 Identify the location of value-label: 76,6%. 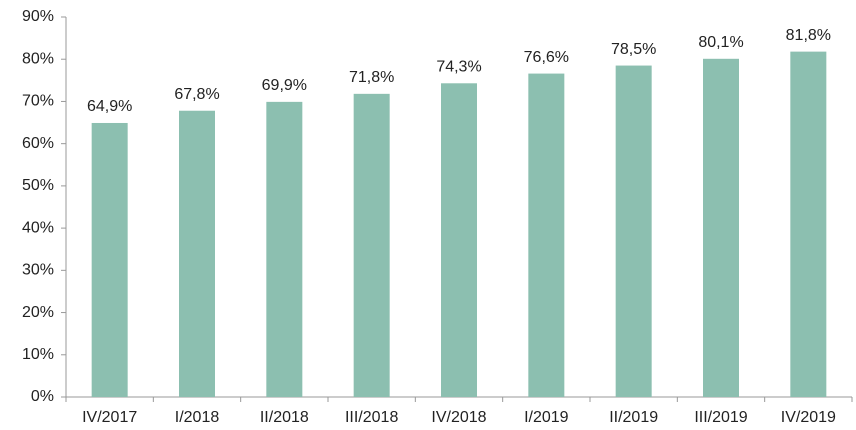
(546, 57).